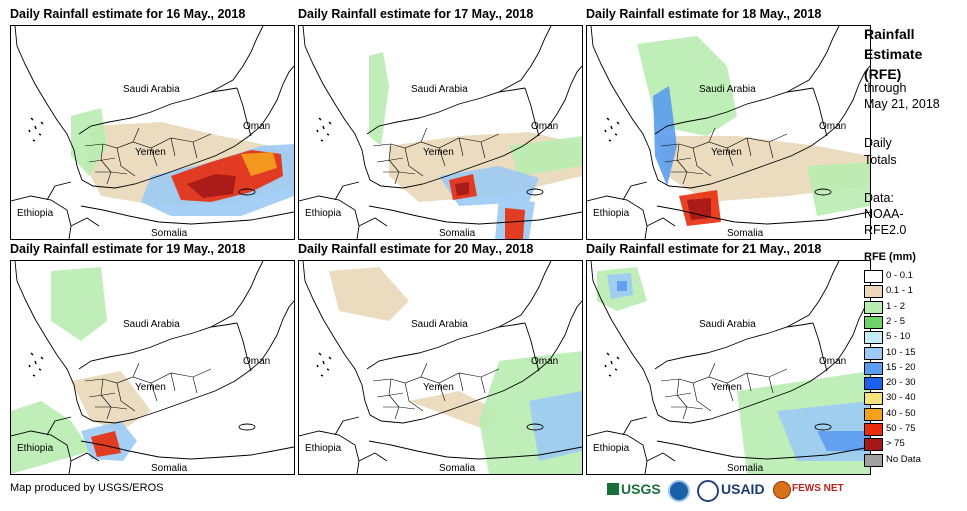 The height and width of the screenshot is (511, 967). What do you see at coordinates (889, 34) in the screenshot?
I see `legend-title-line: Rainfall` at bounding box center [889, 34].